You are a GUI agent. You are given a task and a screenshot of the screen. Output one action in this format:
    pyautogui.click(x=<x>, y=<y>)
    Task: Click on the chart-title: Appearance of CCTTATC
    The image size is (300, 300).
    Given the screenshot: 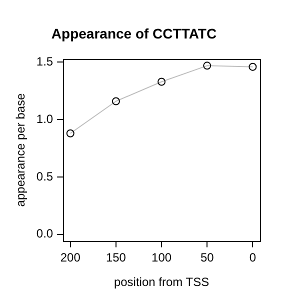 What is the action you would take?
    pyautogui.click(x=134, y=33)
    